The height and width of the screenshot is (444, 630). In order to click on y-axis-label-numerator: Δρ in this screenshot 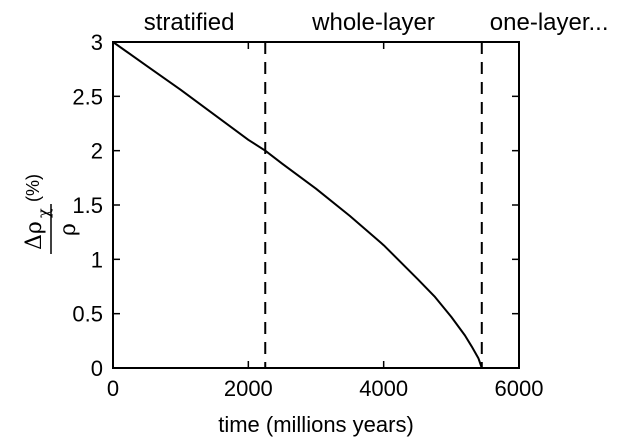, I will do `click(34, 235)`.